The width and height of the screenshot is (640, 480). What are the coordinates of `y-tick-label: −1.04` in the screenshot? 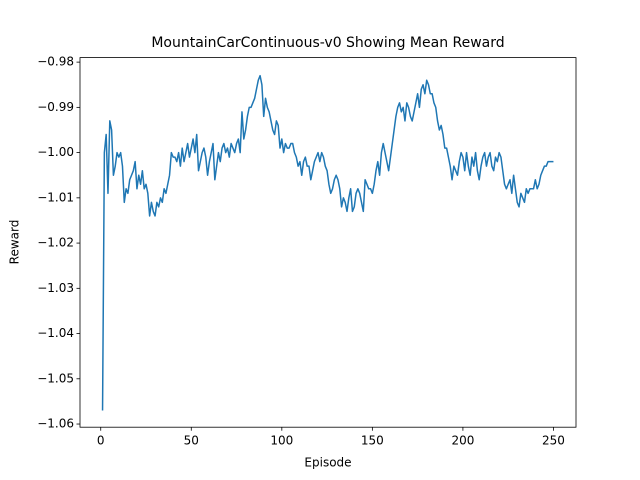 It's located at (55, 333).